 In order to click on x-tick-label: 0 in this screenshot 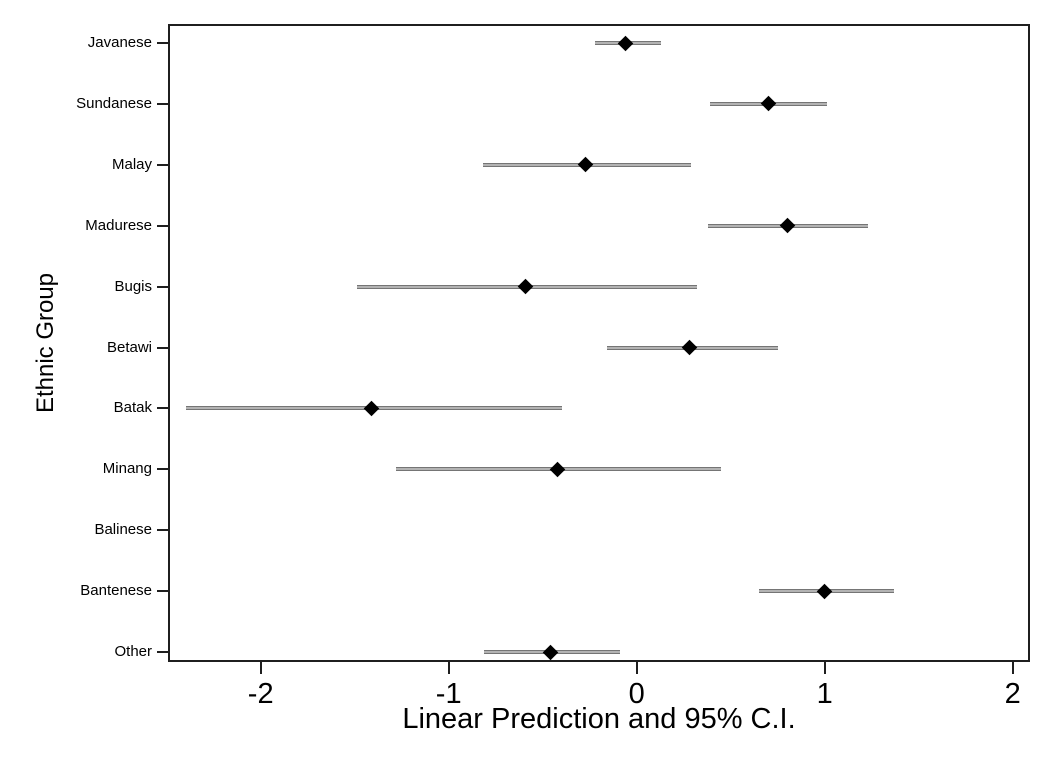, I will do `click(636, 694)`.